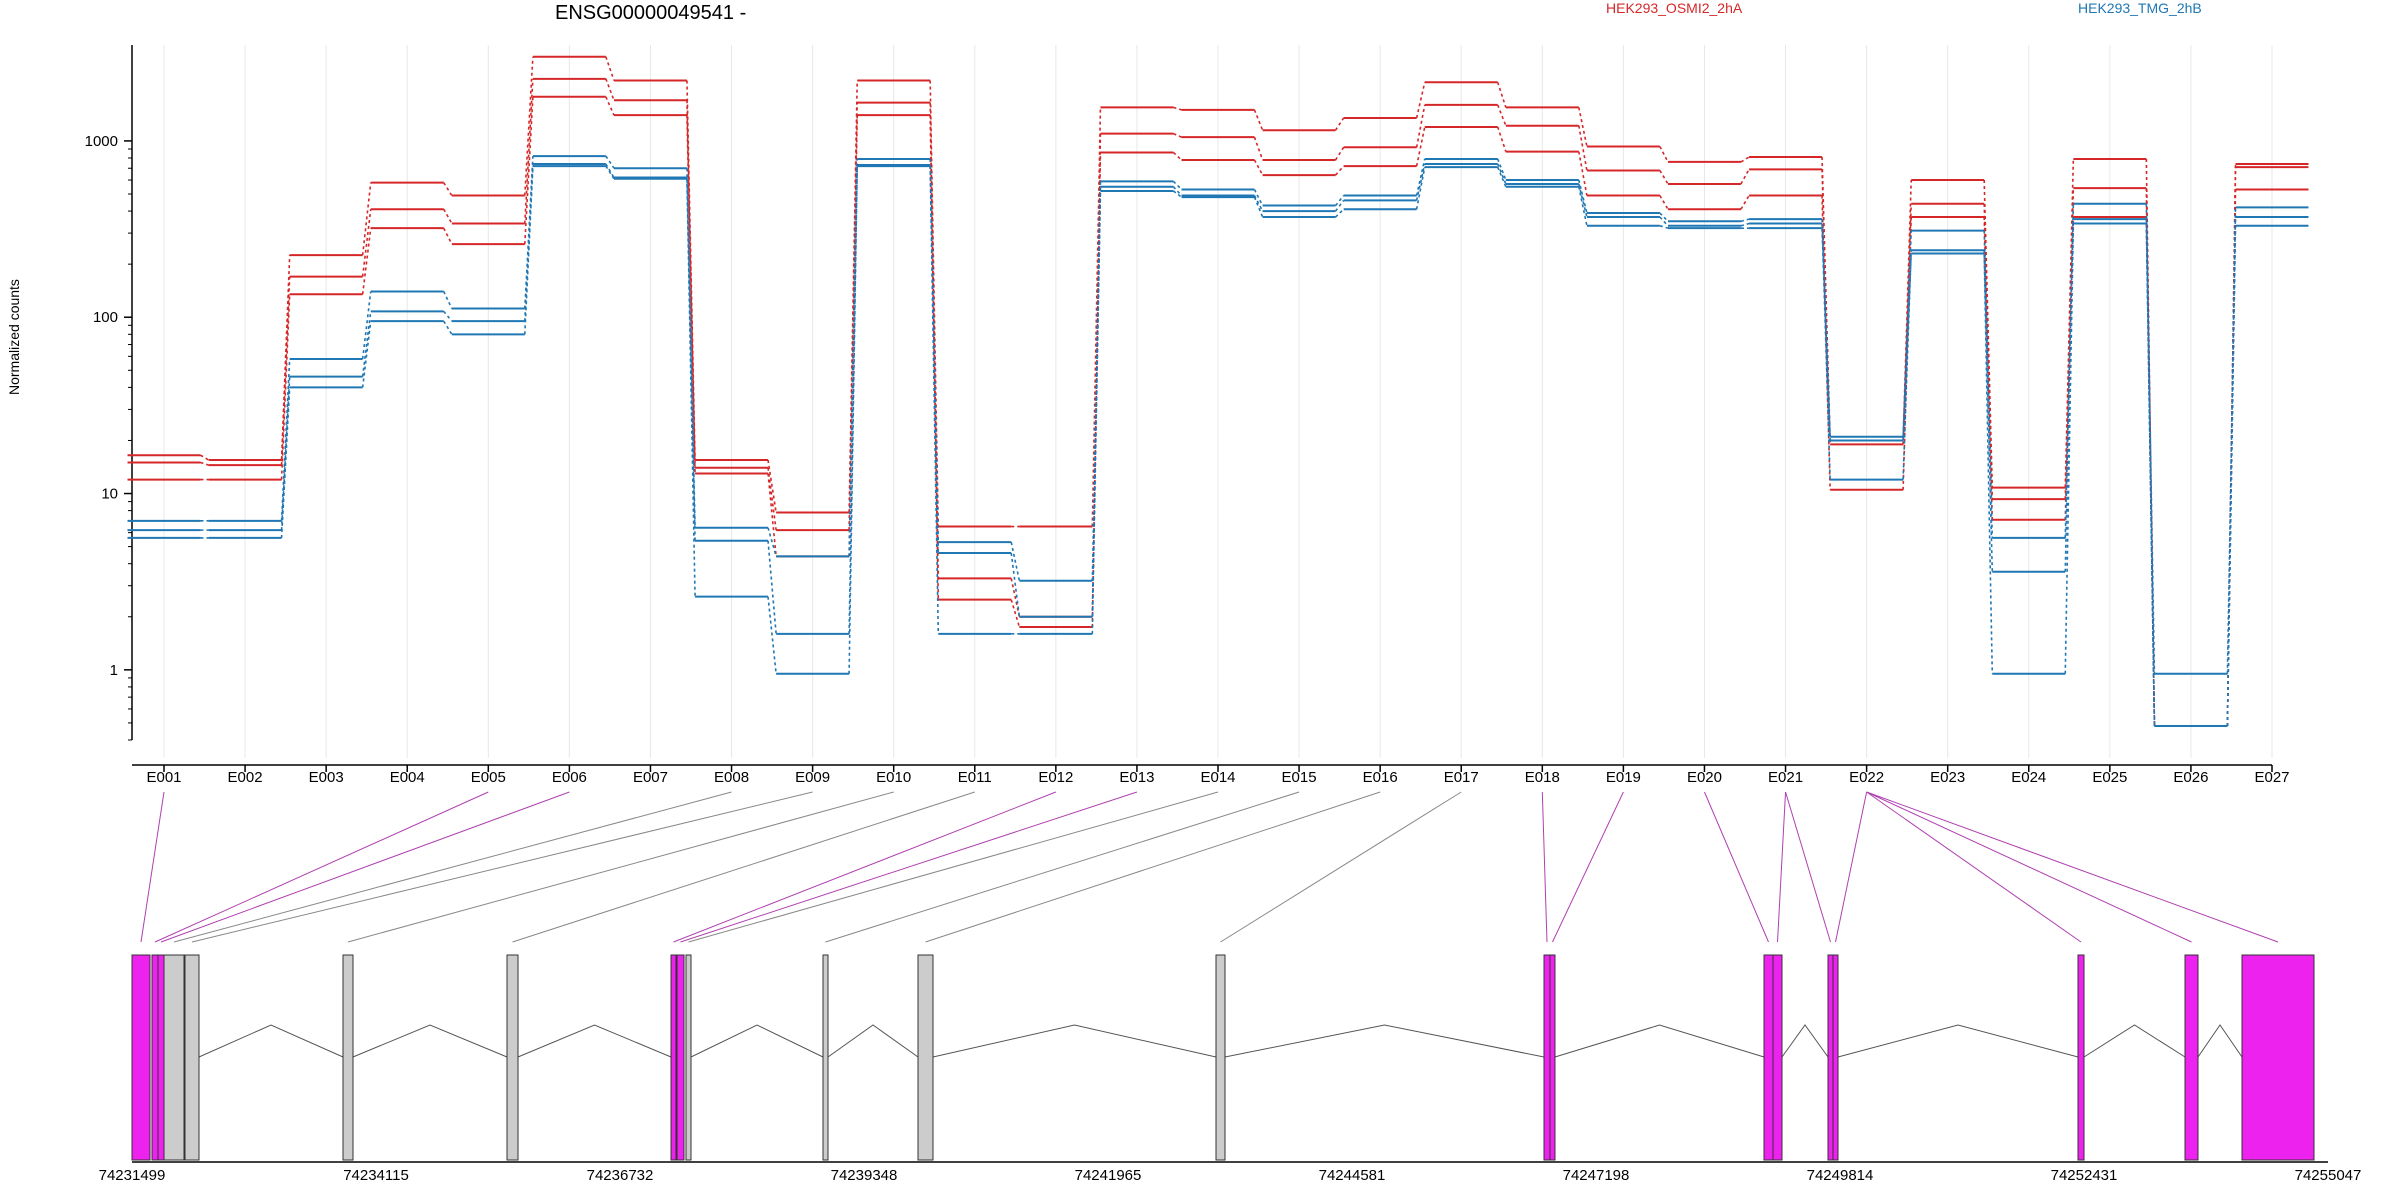 This screenshot has width=2400, height=1200. Describe the element at coordinates (245, 777) in the screenshot. I see `x-tick-label: E002` at that location.